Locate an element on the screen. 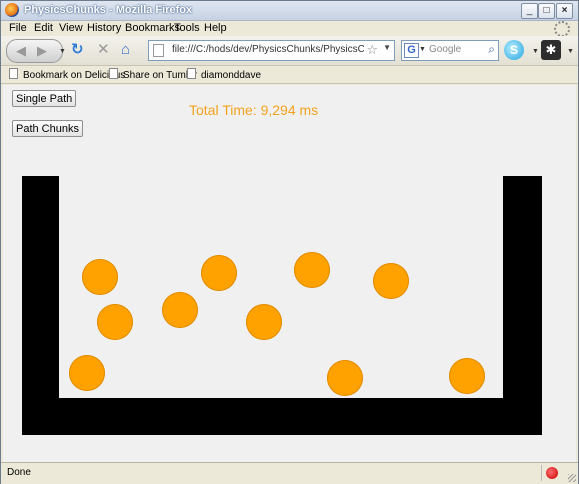  resize-grip-icon is located at coordinates (572, 478).